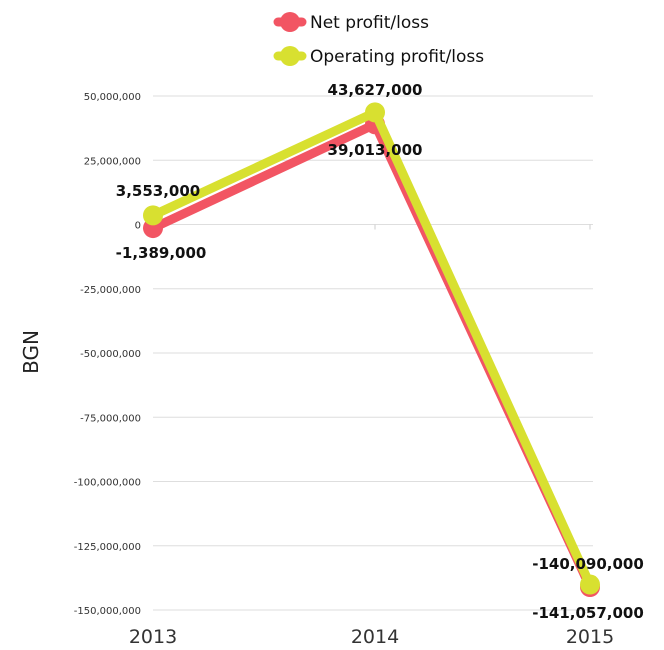 This screenshot has width=664, height=650. What do you see at coordinates (107, 611) in the screenshot?
I see `y-tick-label: -150,000,000` at bounding box center [107, 611].